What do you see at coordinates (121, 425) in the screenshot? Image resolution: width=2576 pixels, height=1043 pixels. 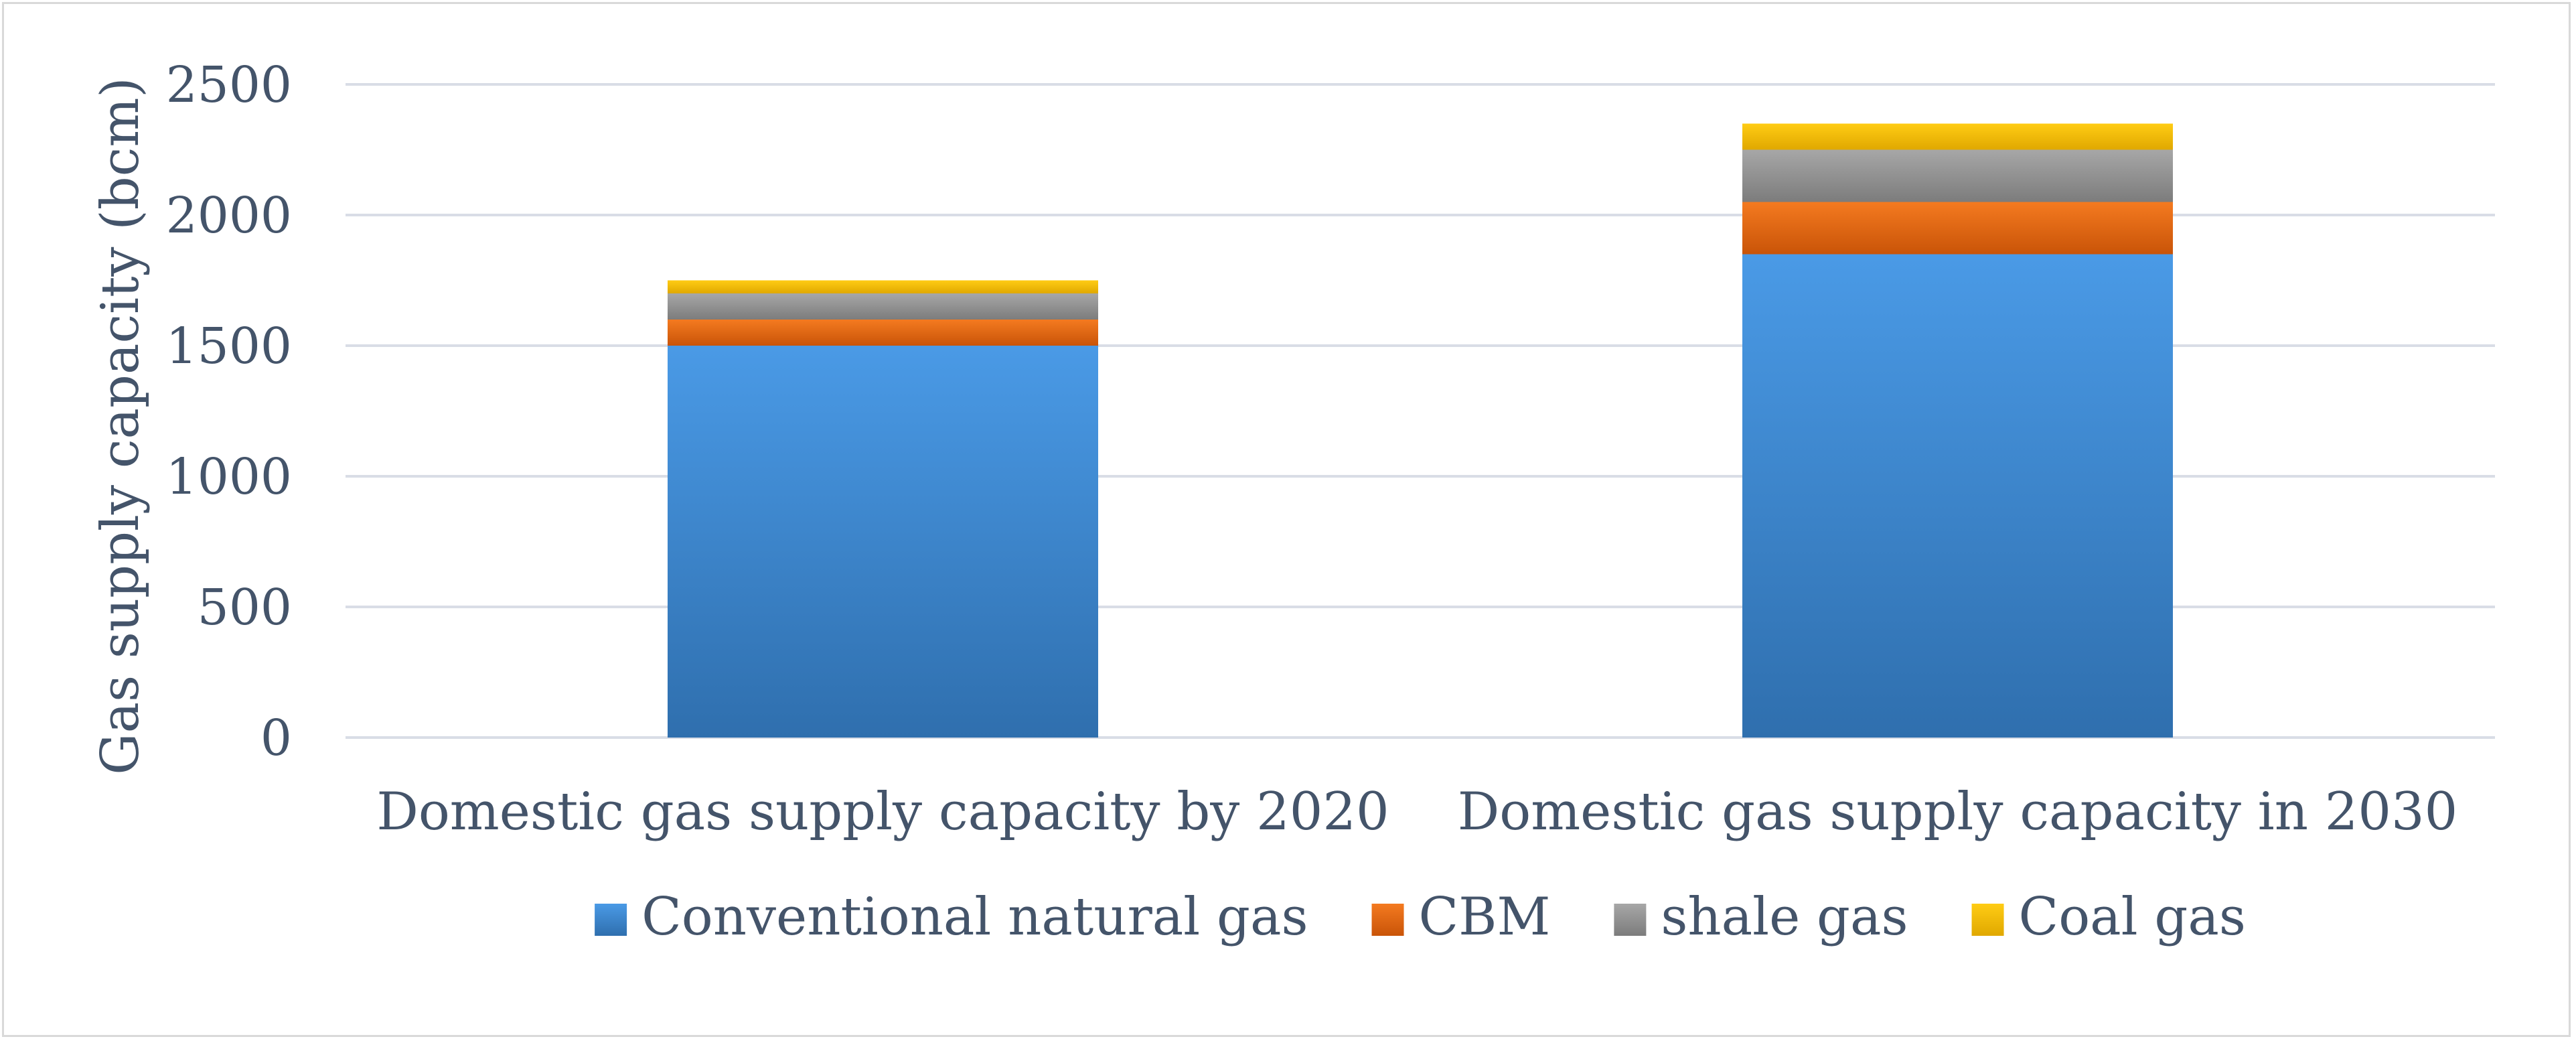 I see `y-axis-title: Gas supply capacity (bcm)` at bounding box center [121, 425].